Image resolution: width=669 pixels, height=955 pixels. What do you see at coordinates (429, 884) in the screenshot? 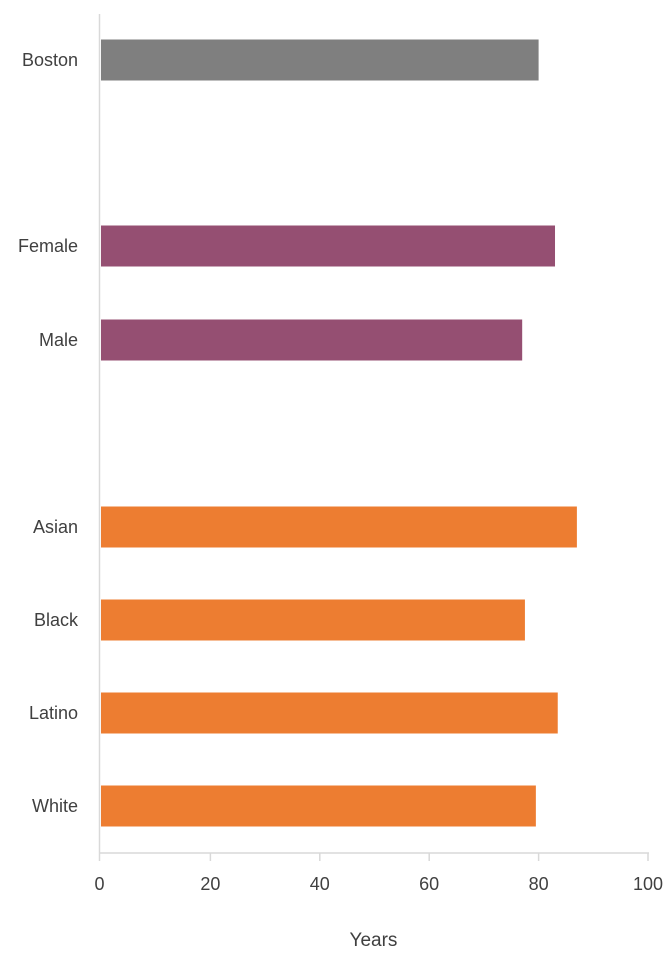
I see `x-tick-label: 60` at bounding box center [429, 884].